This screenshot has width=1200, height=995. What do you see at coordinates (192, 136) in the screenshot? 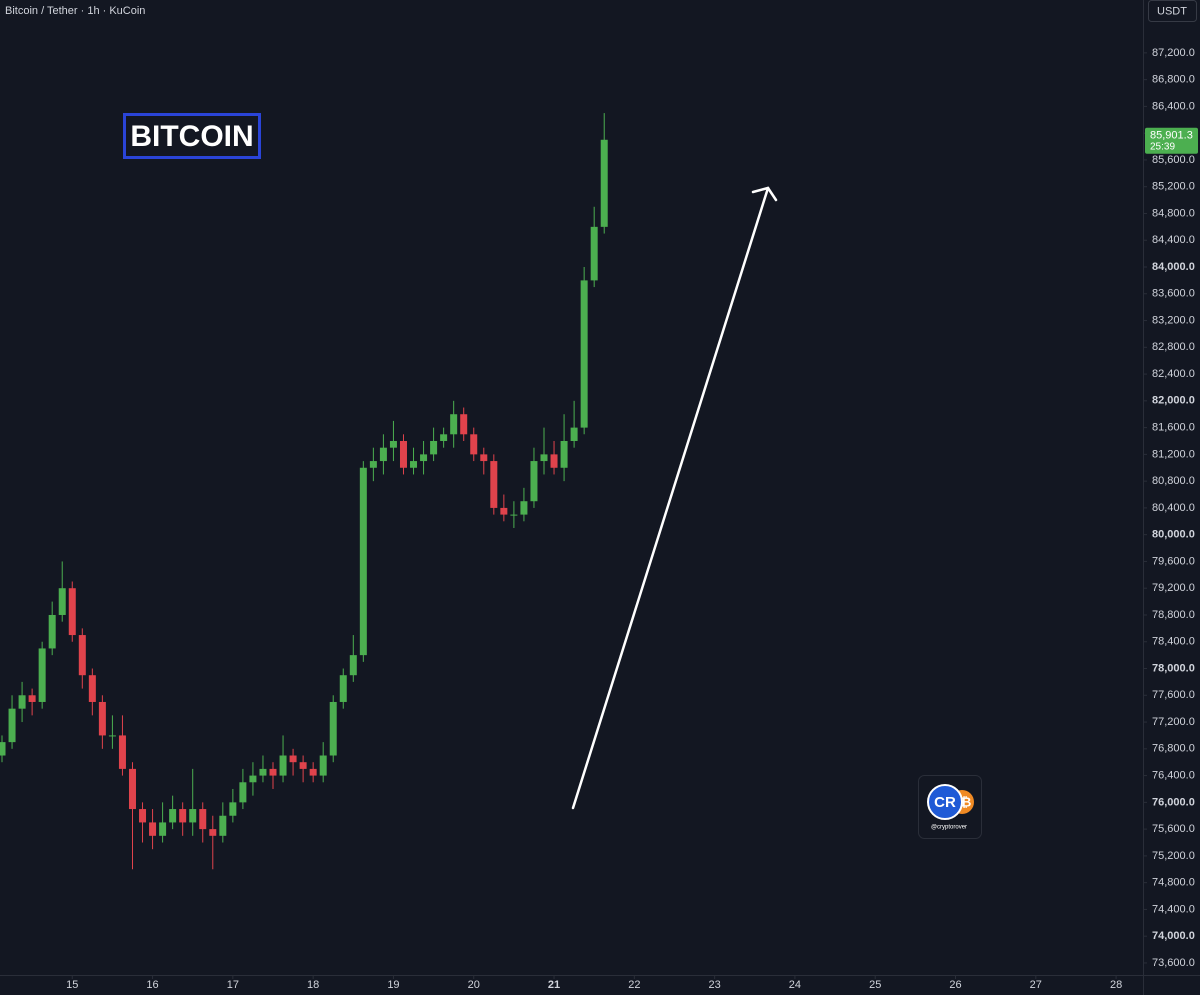
I see `annotation-box` at bounding box center [192, 136].